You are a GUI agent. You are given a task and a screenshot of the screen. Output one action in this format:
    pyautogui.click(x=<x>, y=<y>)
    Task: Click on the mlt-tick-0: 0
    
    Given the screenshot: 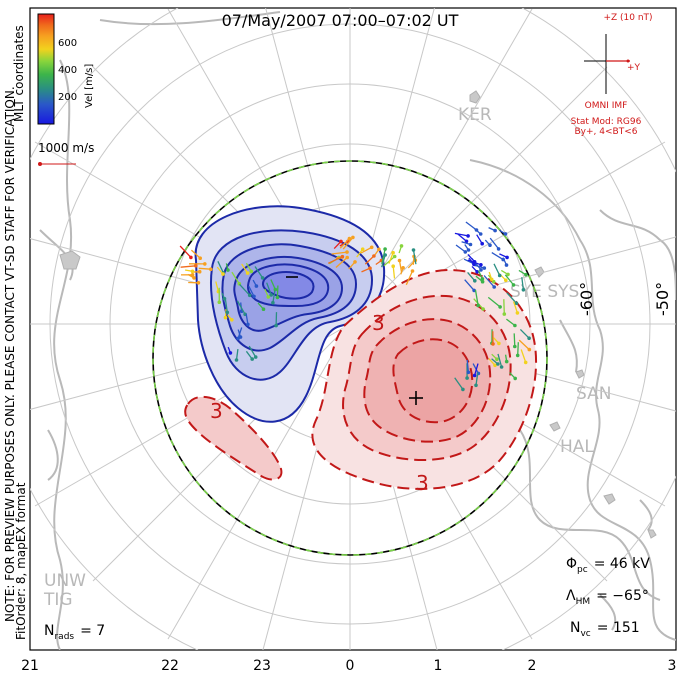 What is the action you would take?
    pyautogui.click(x=350, y=666)
    